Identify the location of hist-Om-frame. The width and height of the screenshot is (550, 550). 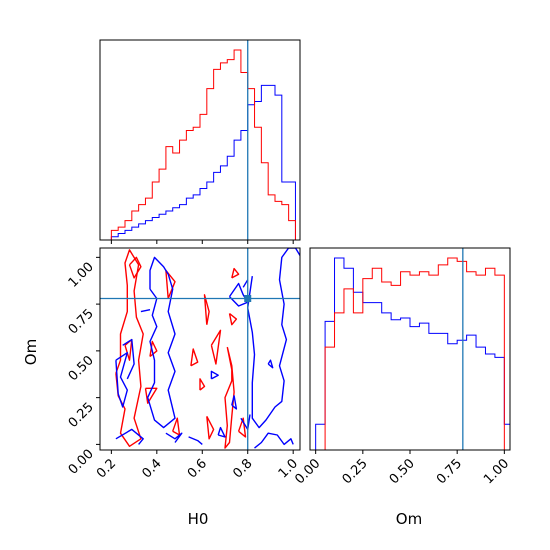
(410, 349).